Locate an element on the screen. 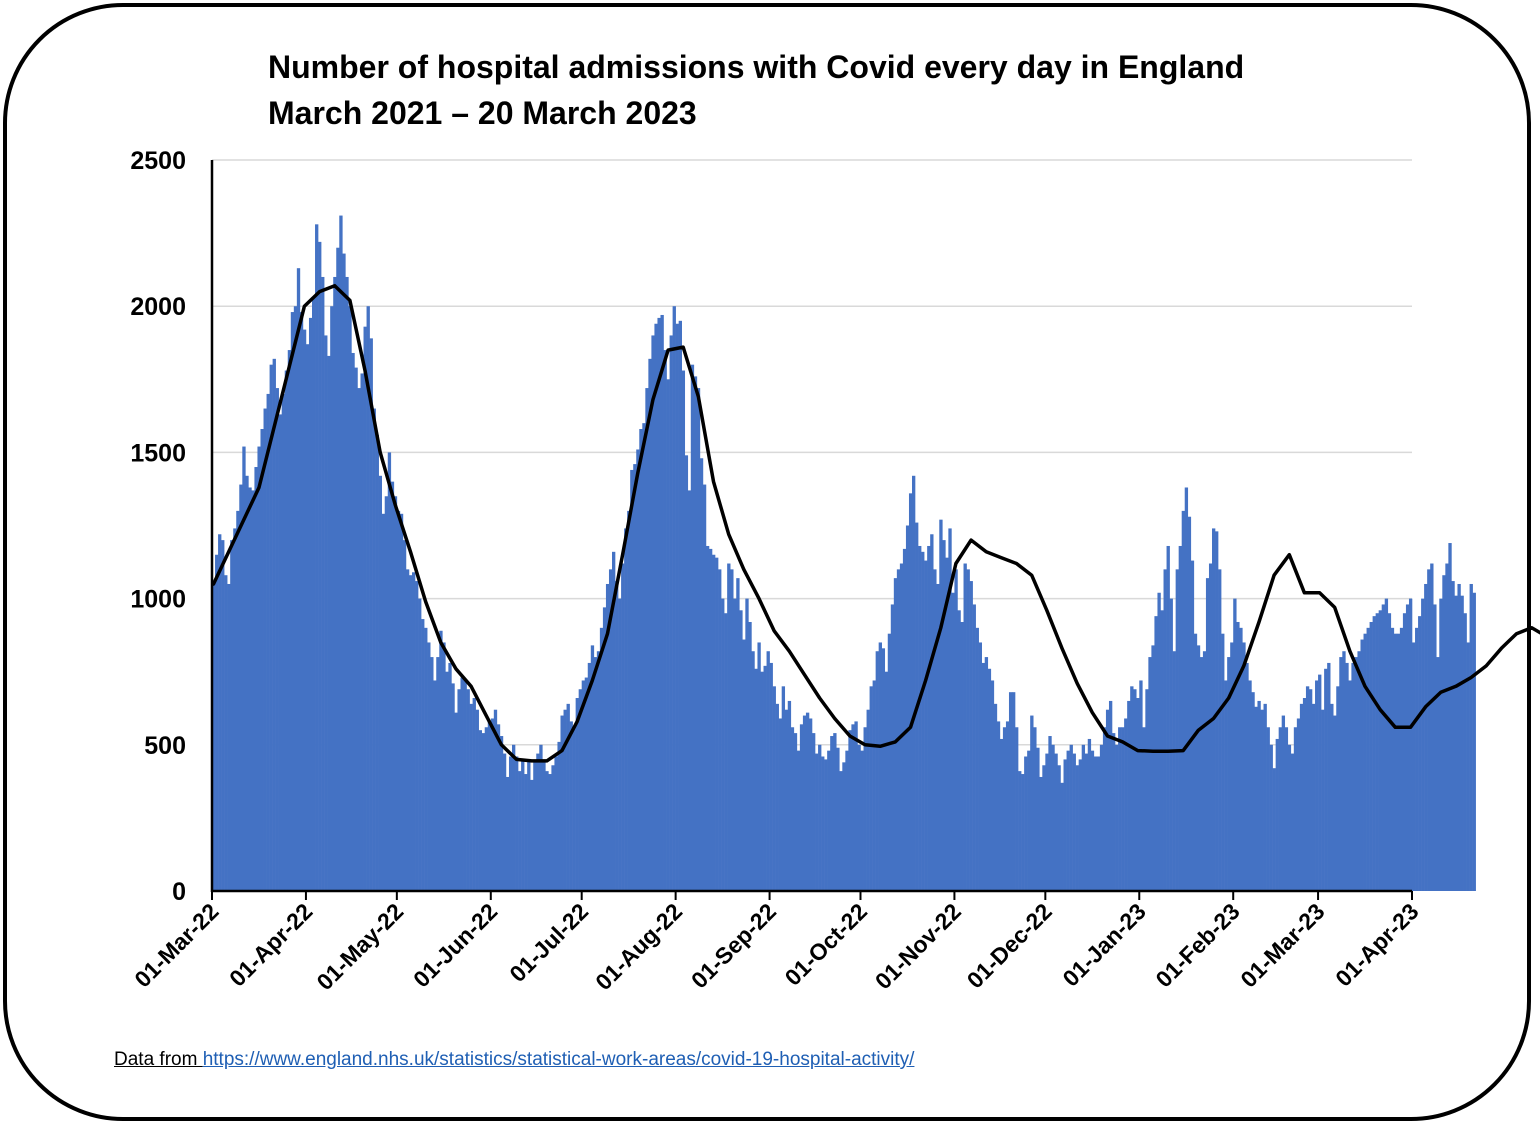 The height and width of the screenshot is (1130, 1540). chart-title-line-2: March 2021 – 20 March 2023 is located at coordinates (482, 113).